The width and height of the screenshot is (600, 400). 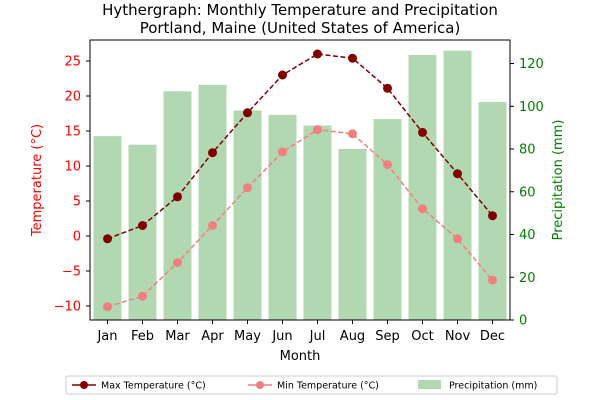 I want to click on precipitation-bar-jan, so click(x=107, y=228).